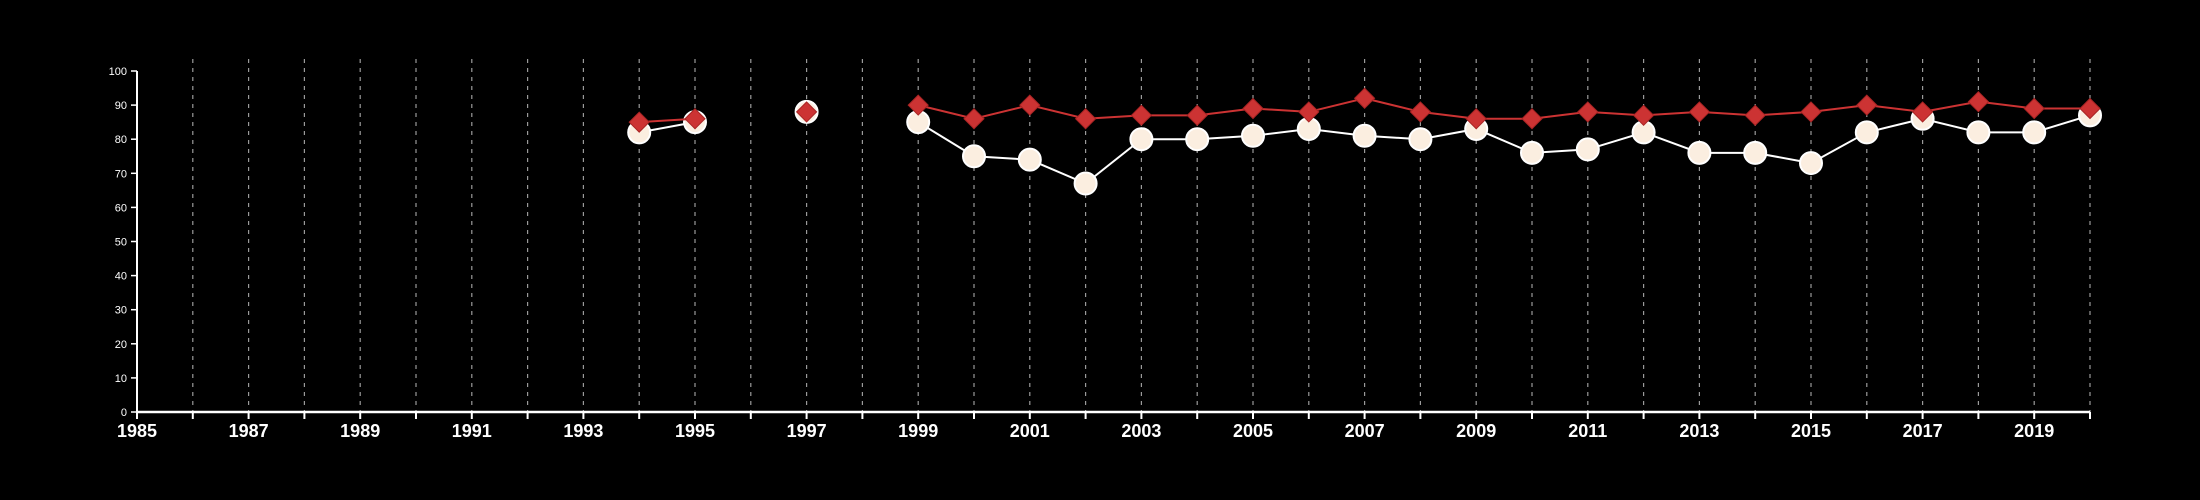  What do you see at coordinates (121, 277) in the screenshot?
I see `y-tick-label: 40` at bounding box center [121, 277].